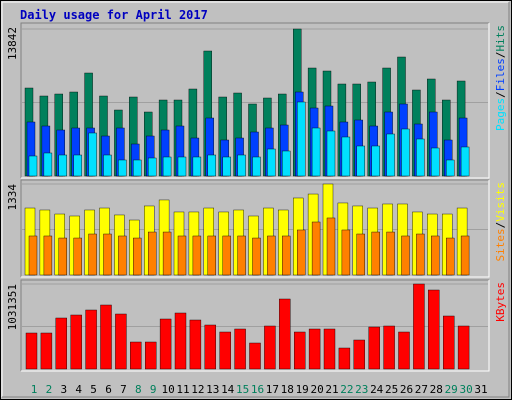  What do you see at coordinates (500, 114) in the screenshot?
I see `legend-entry: Pages` at bounding box center [500, 114].